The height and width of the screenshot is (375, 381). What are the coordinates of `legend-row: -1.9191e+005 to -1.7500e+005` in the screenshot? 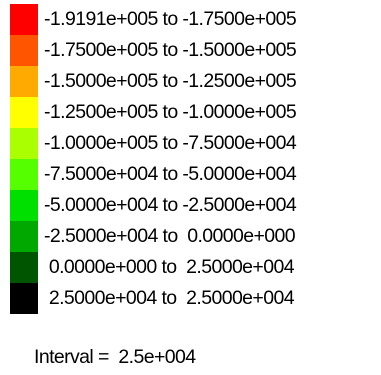 It's located at (153, 19).